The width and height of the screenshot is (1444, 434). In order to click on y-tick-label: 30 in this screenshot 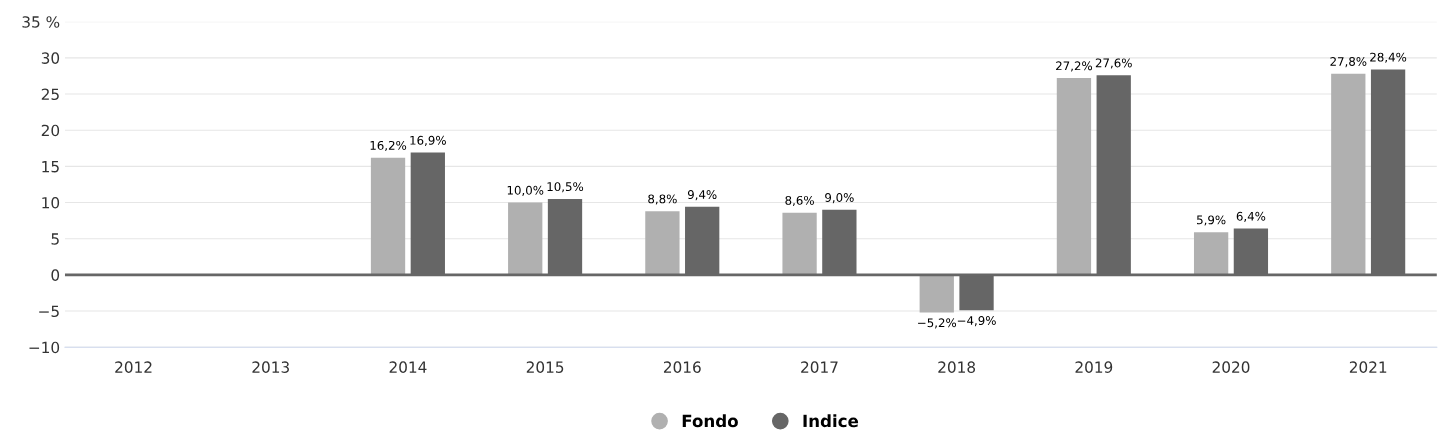, I will do `click(50, 58)`.